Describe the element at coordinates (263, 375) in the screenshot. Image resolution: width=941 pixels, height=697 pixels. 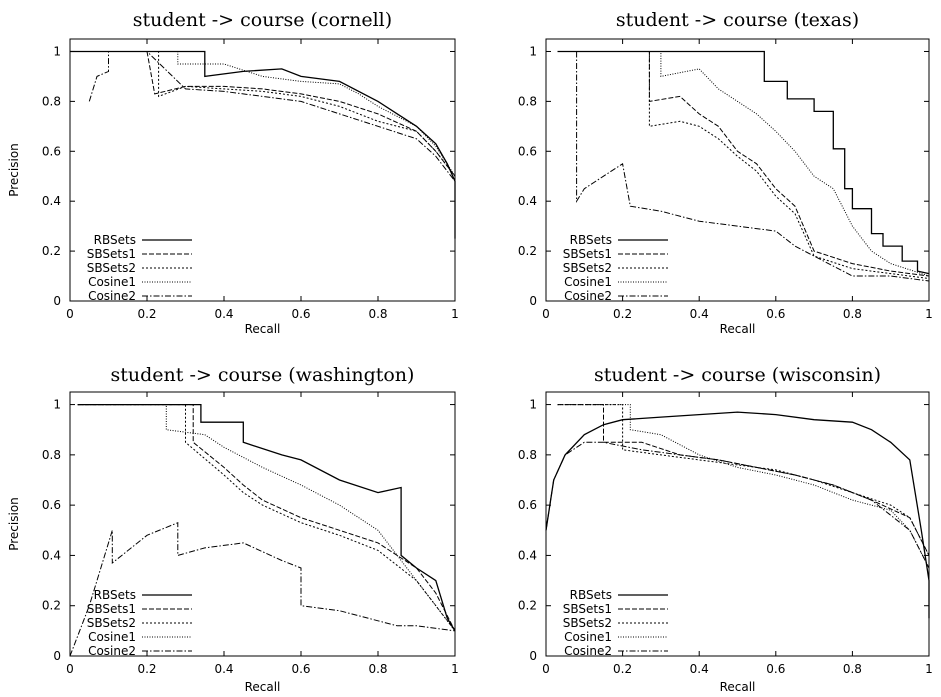
I see `chart-title: student -> course (washington)` at that location.